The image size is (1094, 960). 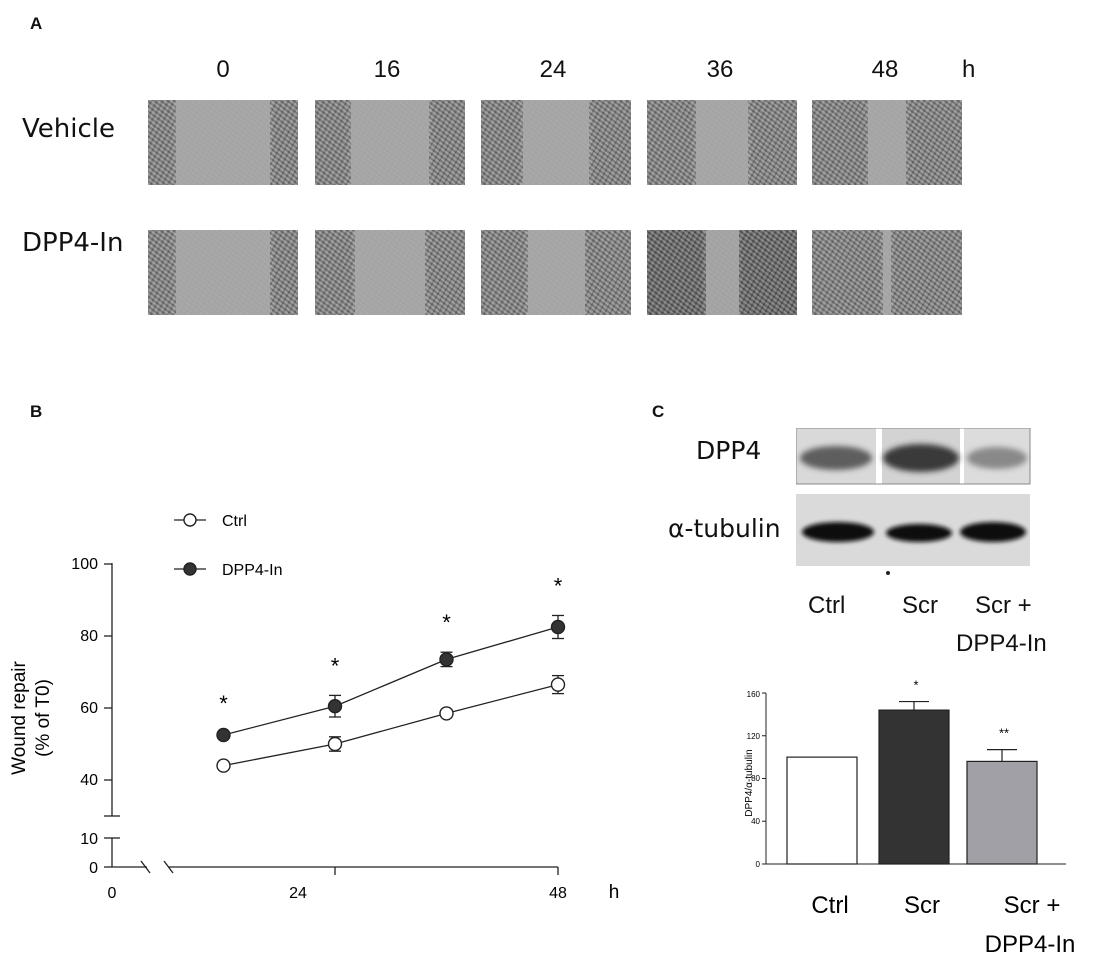 I want to click on bar-category-label: DPP4-In, so click(x=1030, y=944).